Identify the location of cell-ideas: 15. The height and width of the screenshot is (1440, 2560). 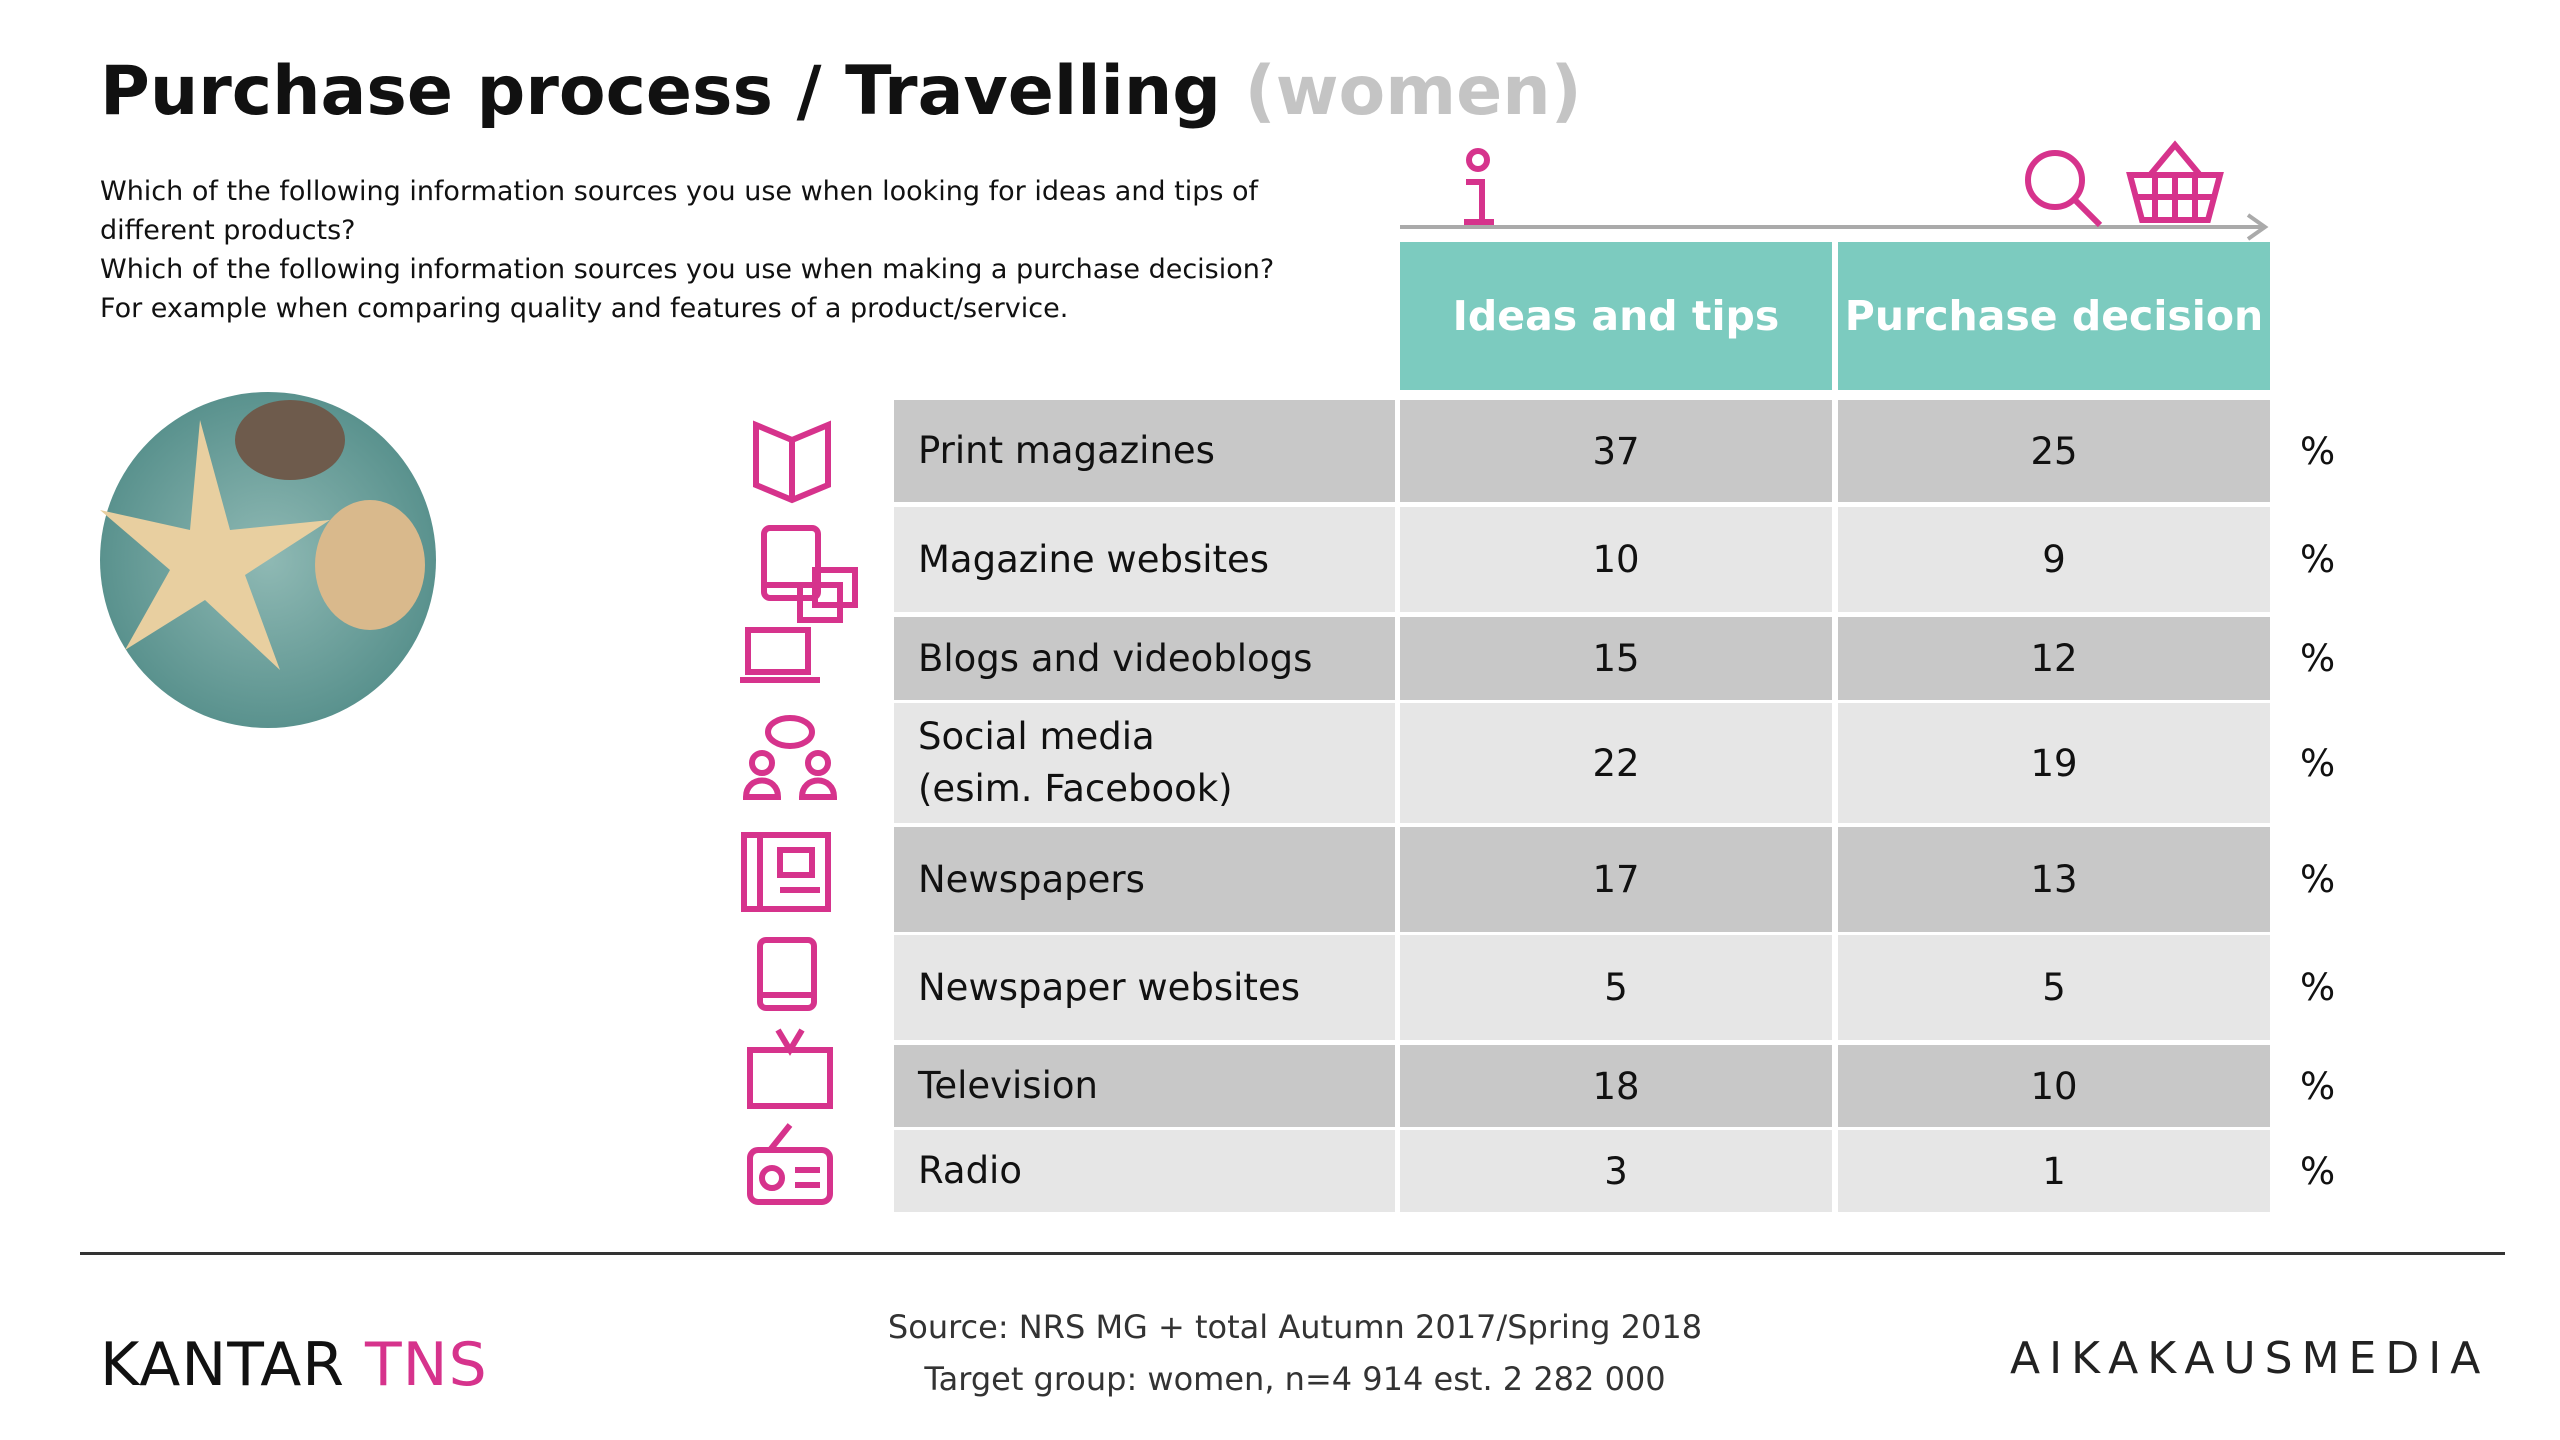
(1616, 658).